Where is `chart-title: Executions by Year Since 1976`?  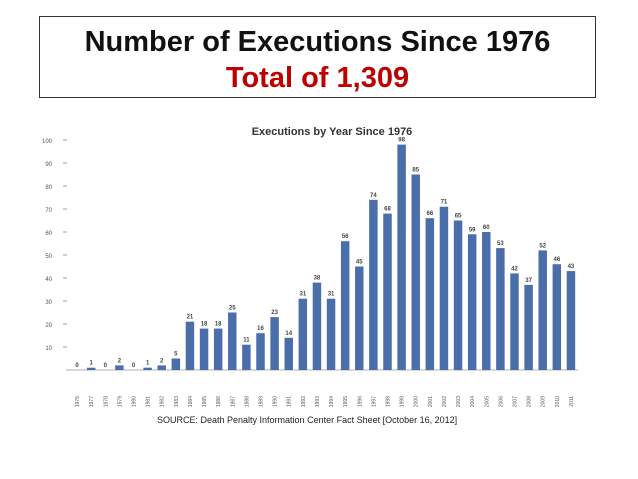 chart-title: Executions by Year Since 1976 is located at coordinates (332, 132).